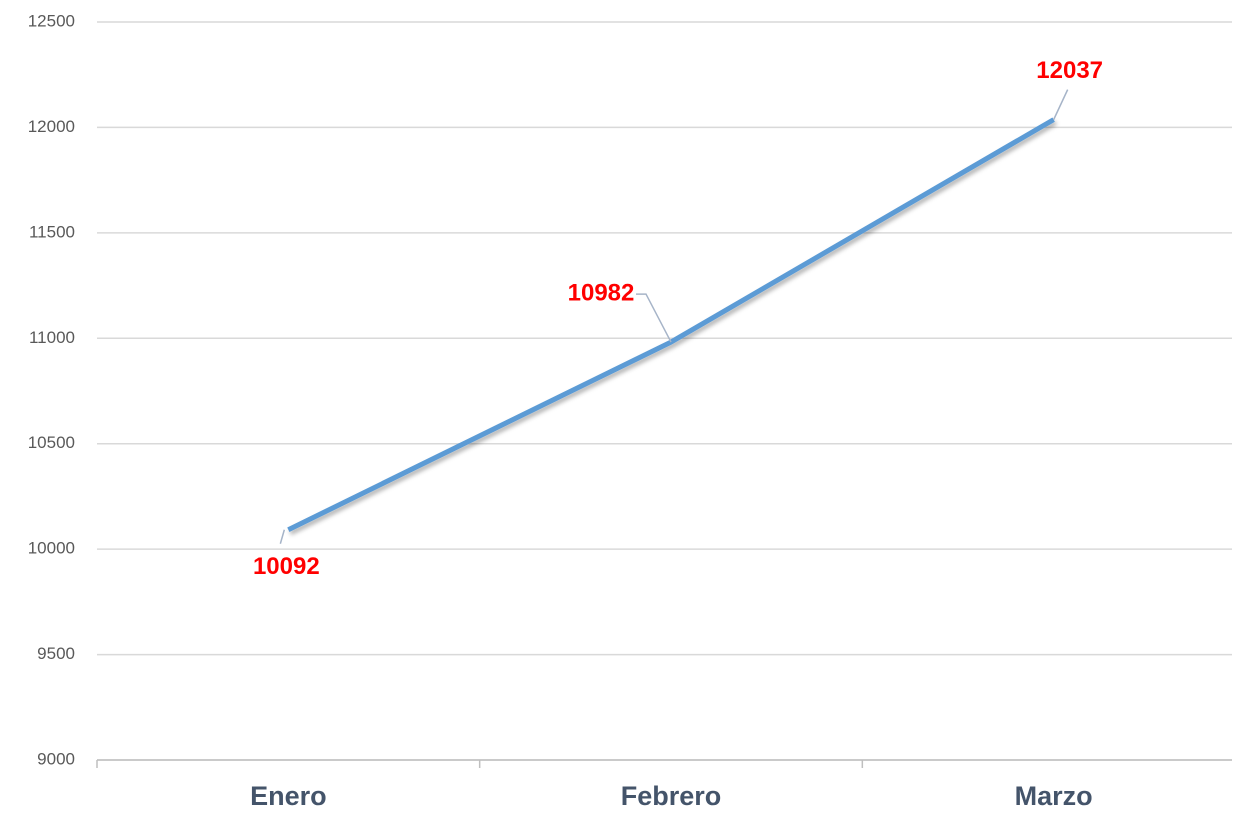 This screenshot has height=813, width=1234. What do you see at coordinates (52, 337) in the screenshot?
I see `y-tick-label: 11000` at bounding box center [52, 337].